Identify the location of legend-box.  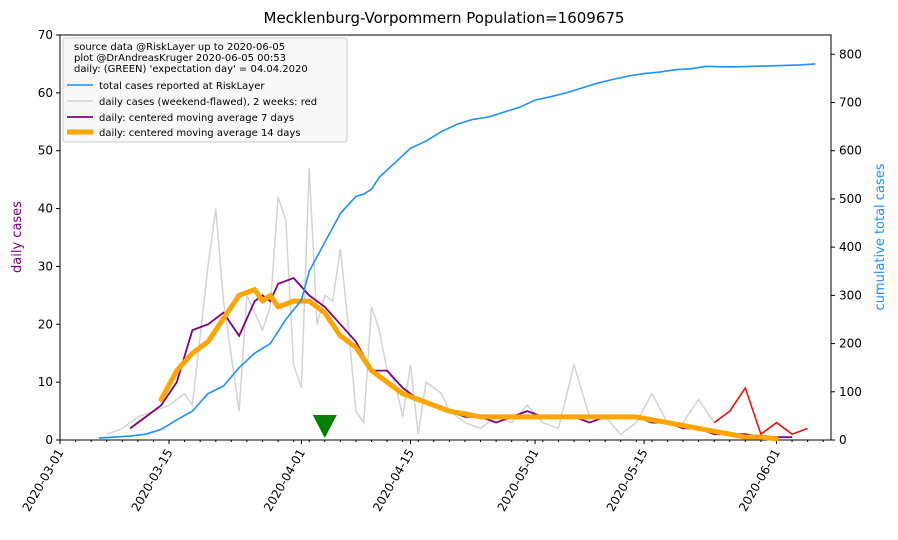
(205, 90).